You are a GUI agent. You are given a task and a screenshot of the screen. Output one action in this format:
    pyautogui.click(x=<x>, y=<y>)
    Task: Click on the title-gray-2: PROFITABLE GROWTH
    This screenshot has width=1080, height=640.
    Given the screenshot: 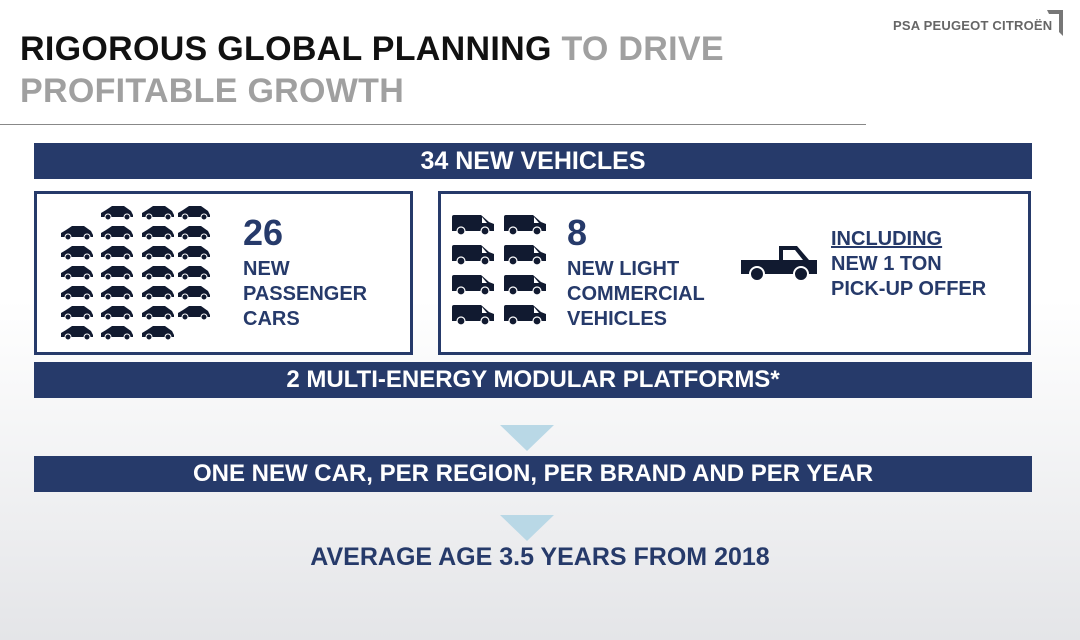 What is the action you would take?
    pyautogui.click(x=212, y=91)
    